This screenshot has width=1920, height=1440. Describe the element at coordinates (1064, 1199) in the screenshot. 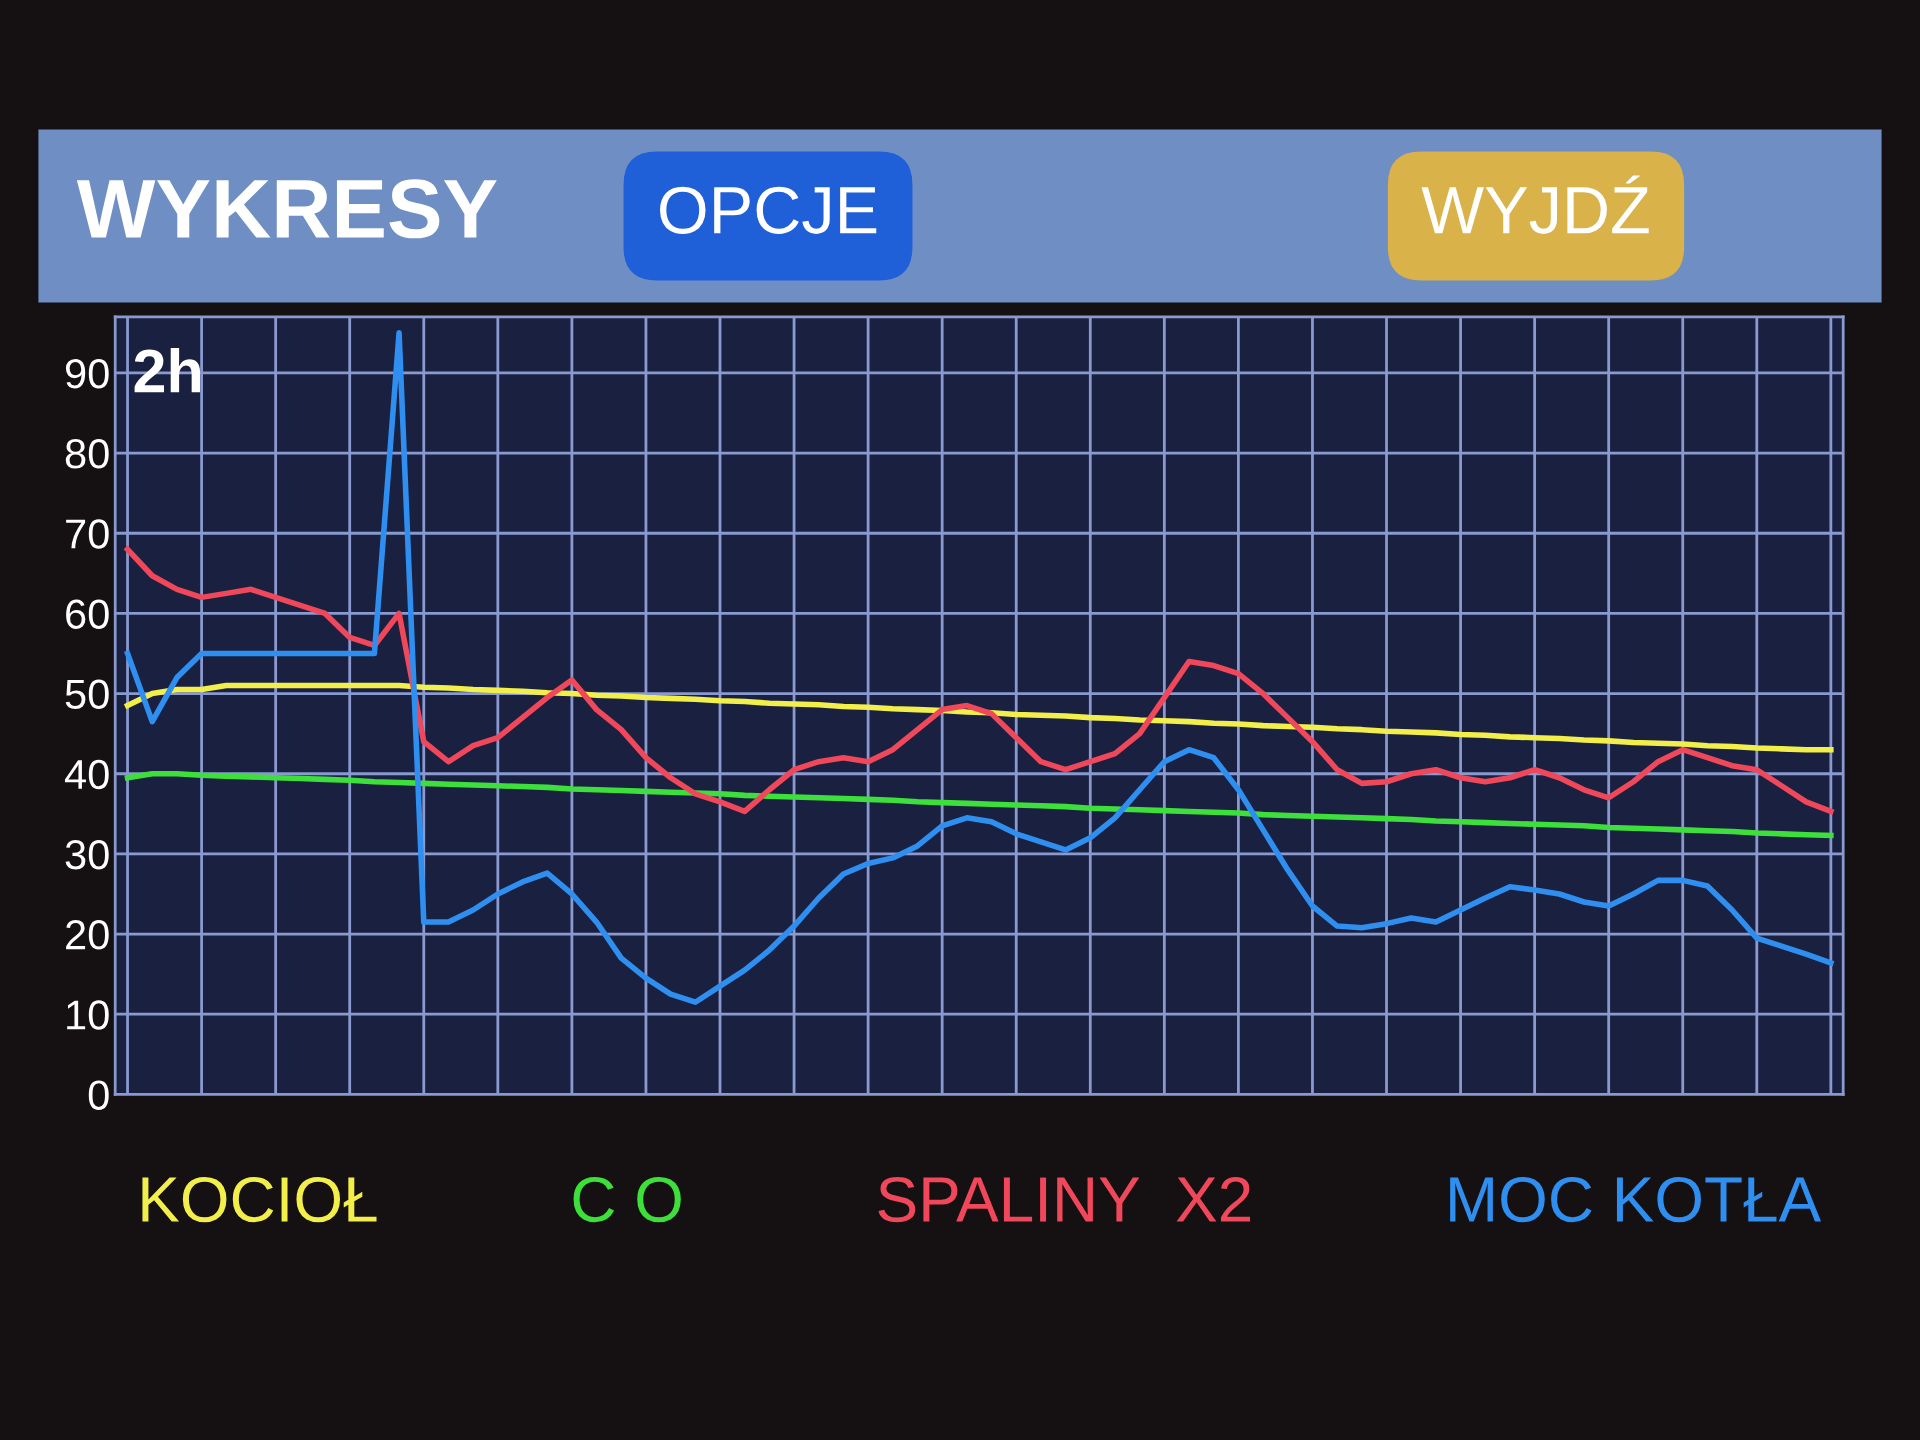

I see `text: SPALINY X2` at that location.